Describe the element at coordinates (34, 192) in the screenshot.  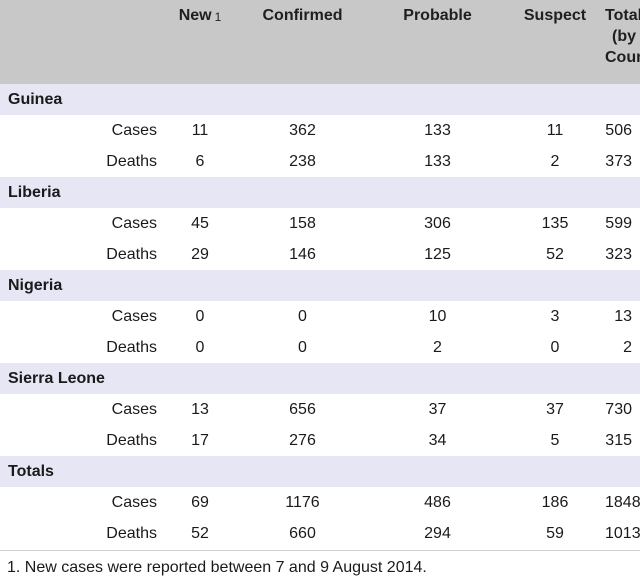
I see `group-name: Liberia` at that location.